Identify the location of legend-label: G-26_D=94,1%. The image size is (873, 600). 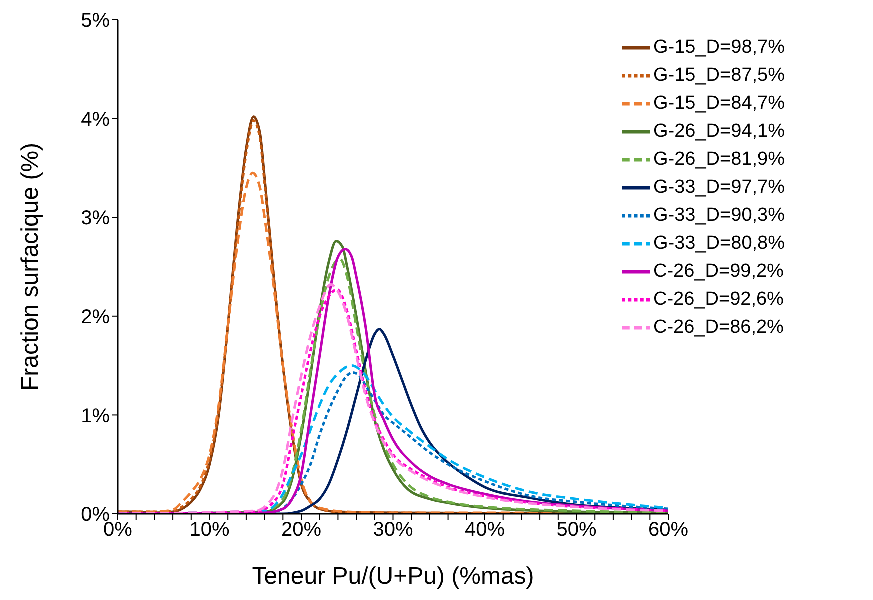
(719, 131).